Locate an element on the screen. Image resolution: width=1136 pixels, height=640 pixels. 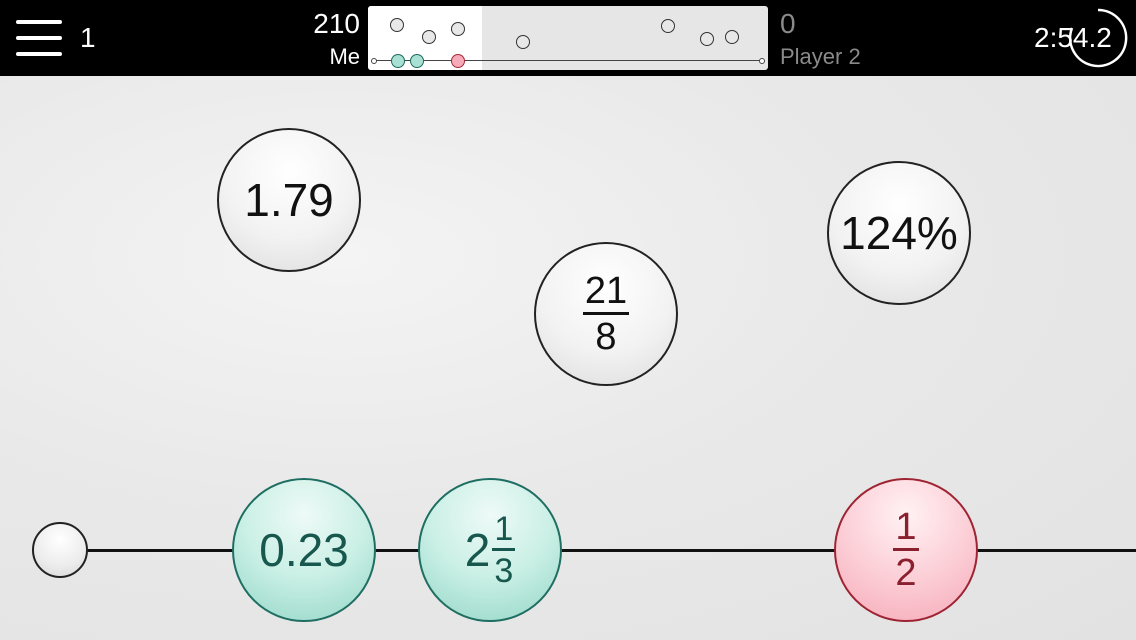
bubble-decimal: 1.79 is located at coordinates (289, 200).